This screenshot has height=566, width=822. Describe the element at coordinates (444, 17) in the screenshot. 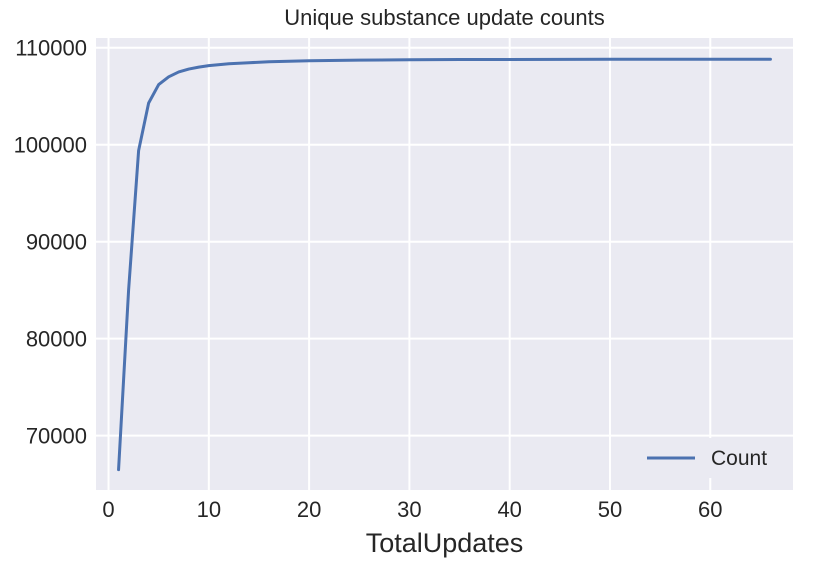

I see `chart-title: Unique substance update counts` at that location.